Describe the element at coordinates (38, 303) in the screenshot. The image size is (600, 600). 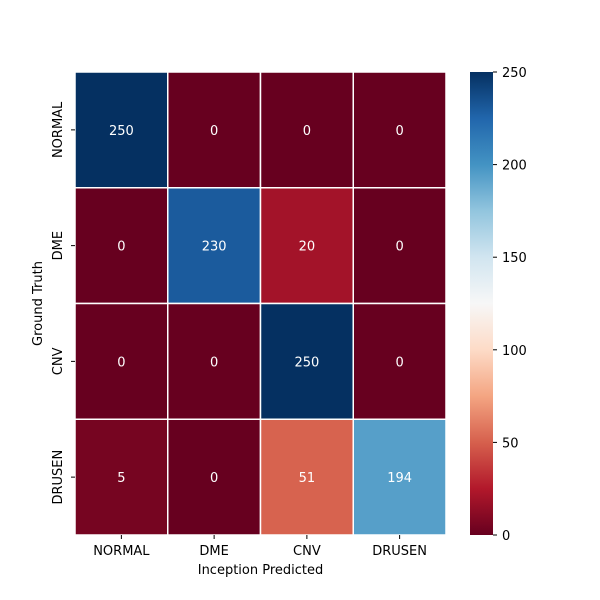
I see `y-axis-label: Ground Truth` at that location.